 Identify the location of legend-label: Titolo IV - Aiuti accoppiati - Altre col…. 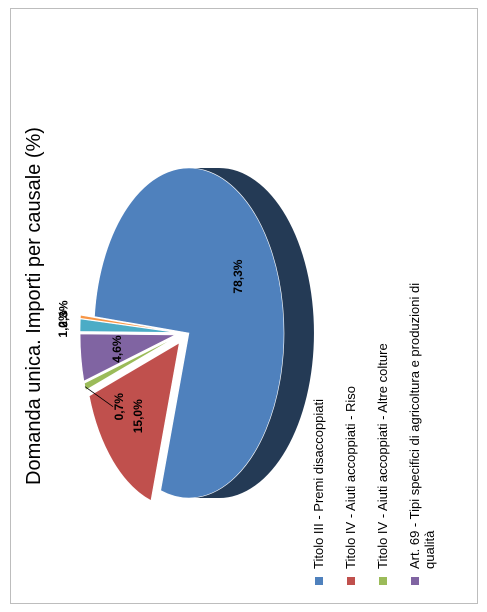
(382, 456).